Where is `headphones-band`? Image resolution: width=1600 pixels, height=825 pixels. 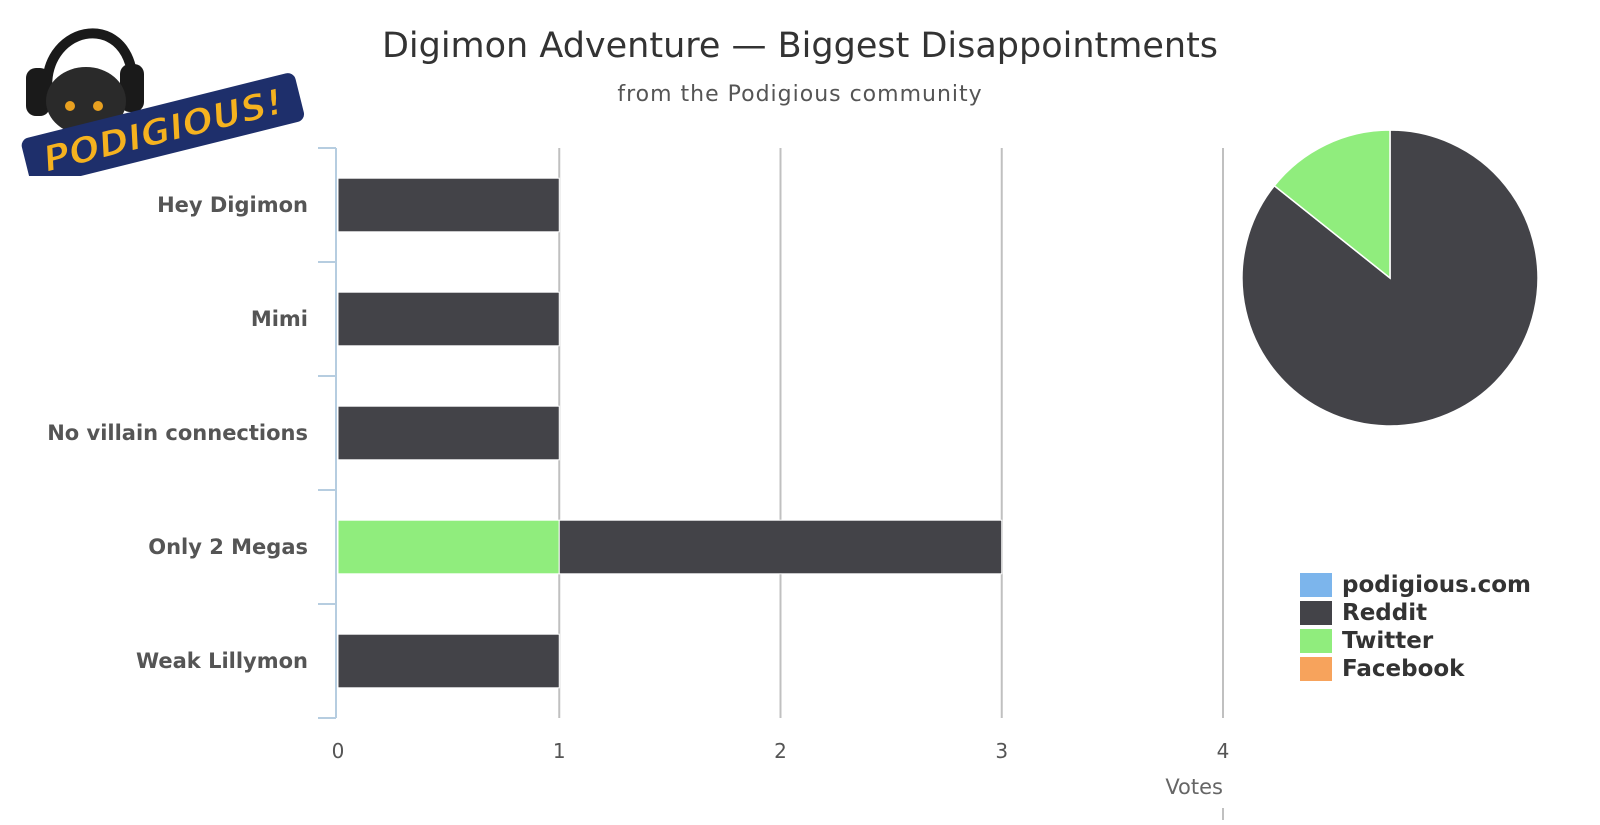
headphones-band is located at coordinates (90, 62).